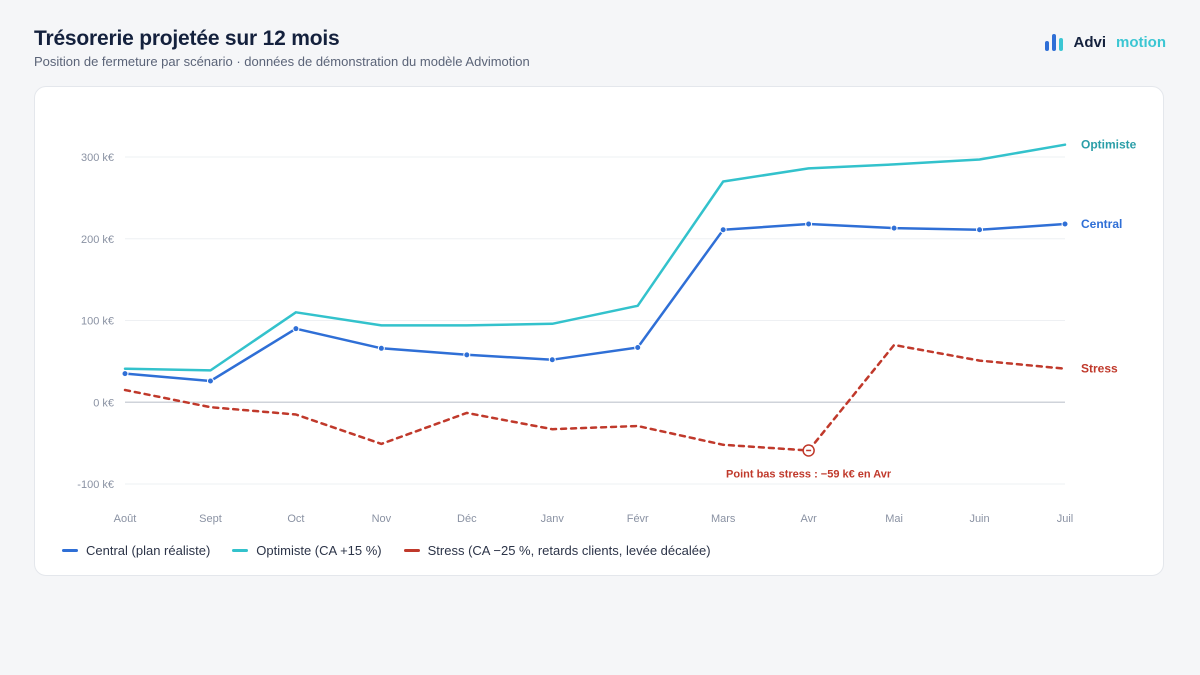  Describe the element at coordinates (595, 397) in the screenshot. I see `series-line-stress` at that location.